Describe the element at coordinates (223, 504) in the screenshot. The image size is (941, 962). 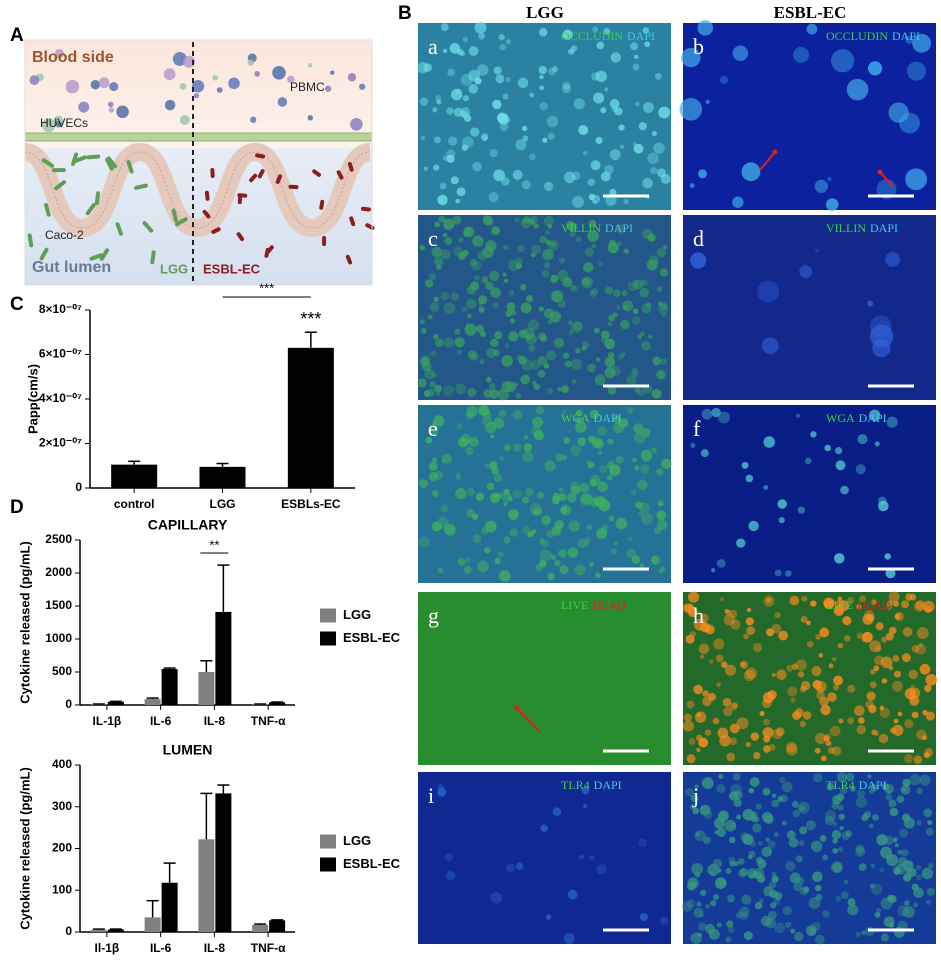
I see `x-tick-label: LGG` at that location.